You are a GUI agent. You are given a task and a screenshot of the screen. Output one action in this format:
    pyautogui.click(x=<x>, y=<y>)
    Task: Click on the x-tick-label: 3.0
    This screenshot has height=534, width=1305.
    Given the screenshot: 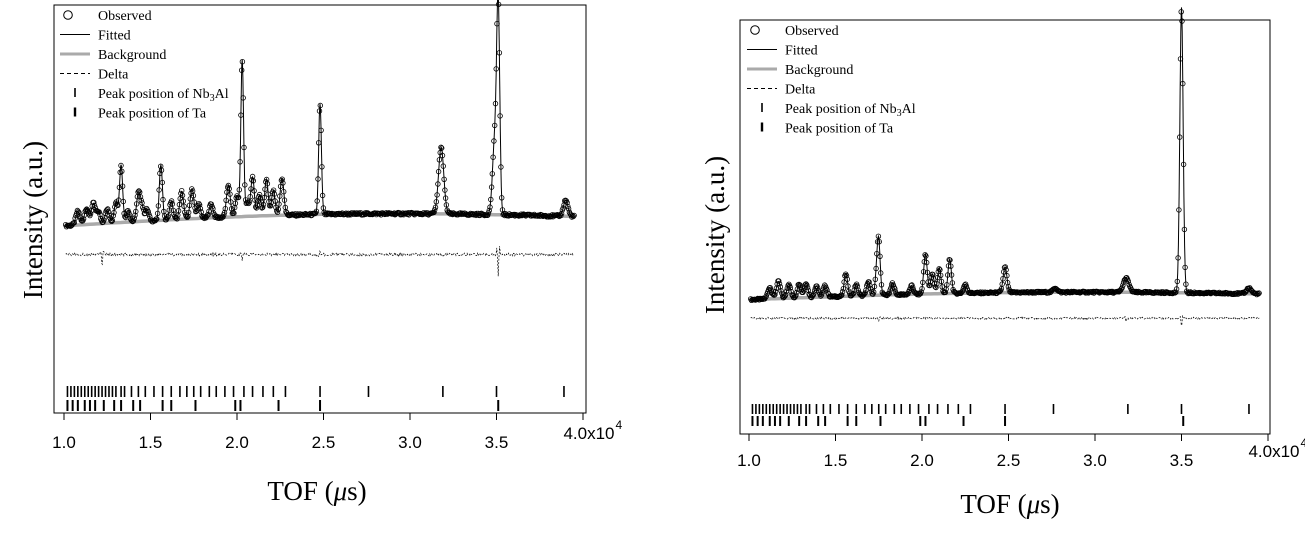 What is the action you would take?
    pyautogui.click(x=410, y=442)
    